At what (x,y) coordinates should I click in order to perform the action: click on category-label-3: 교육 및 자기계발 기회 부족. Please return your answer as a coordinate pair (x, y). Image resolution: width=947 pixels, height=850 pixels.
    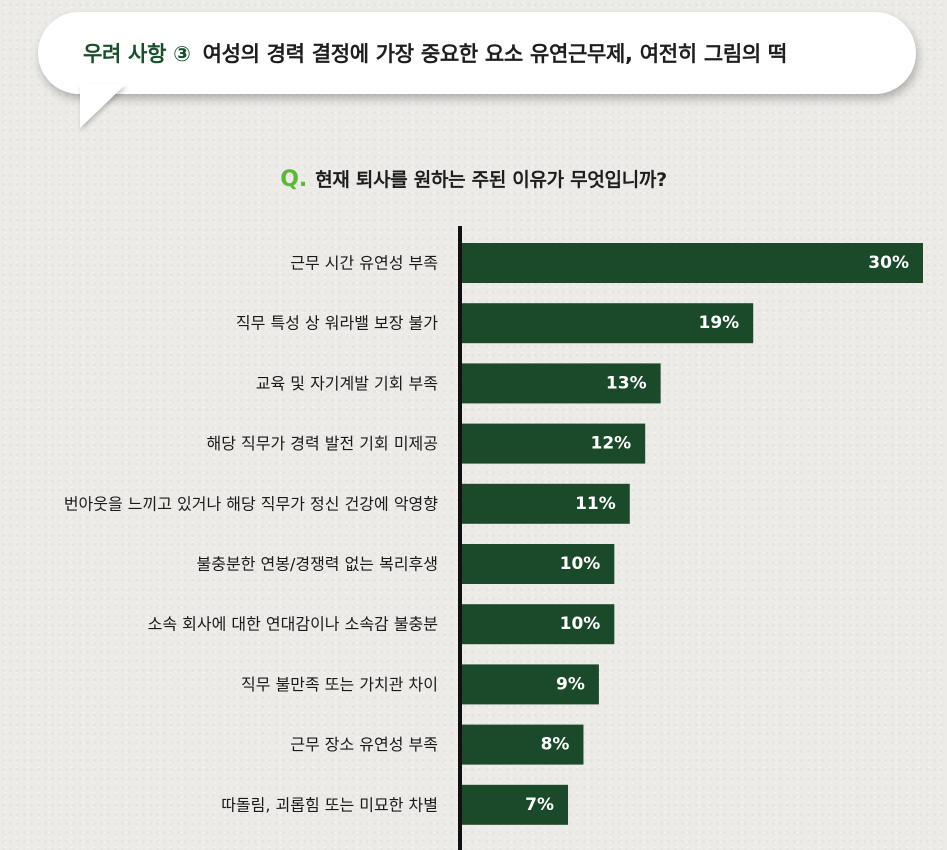
    Looking at the image, I should click on (347, 383).